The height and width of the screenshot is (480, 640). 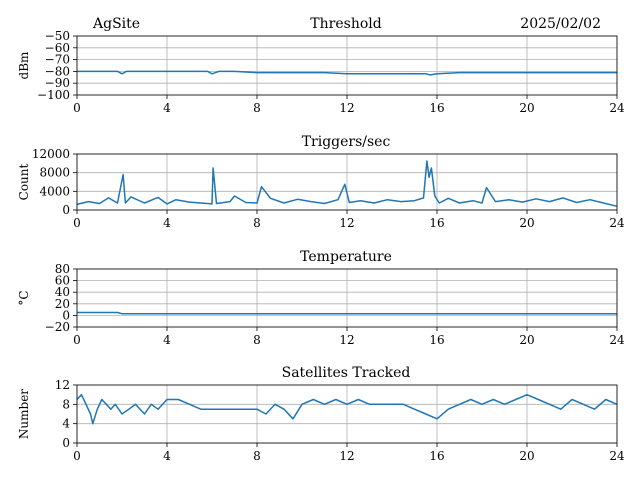 What do you see at coordinates (346, 108) in the screenshot?
I see `threshold-xtick-label: 12` at bounding box center [346, 108].